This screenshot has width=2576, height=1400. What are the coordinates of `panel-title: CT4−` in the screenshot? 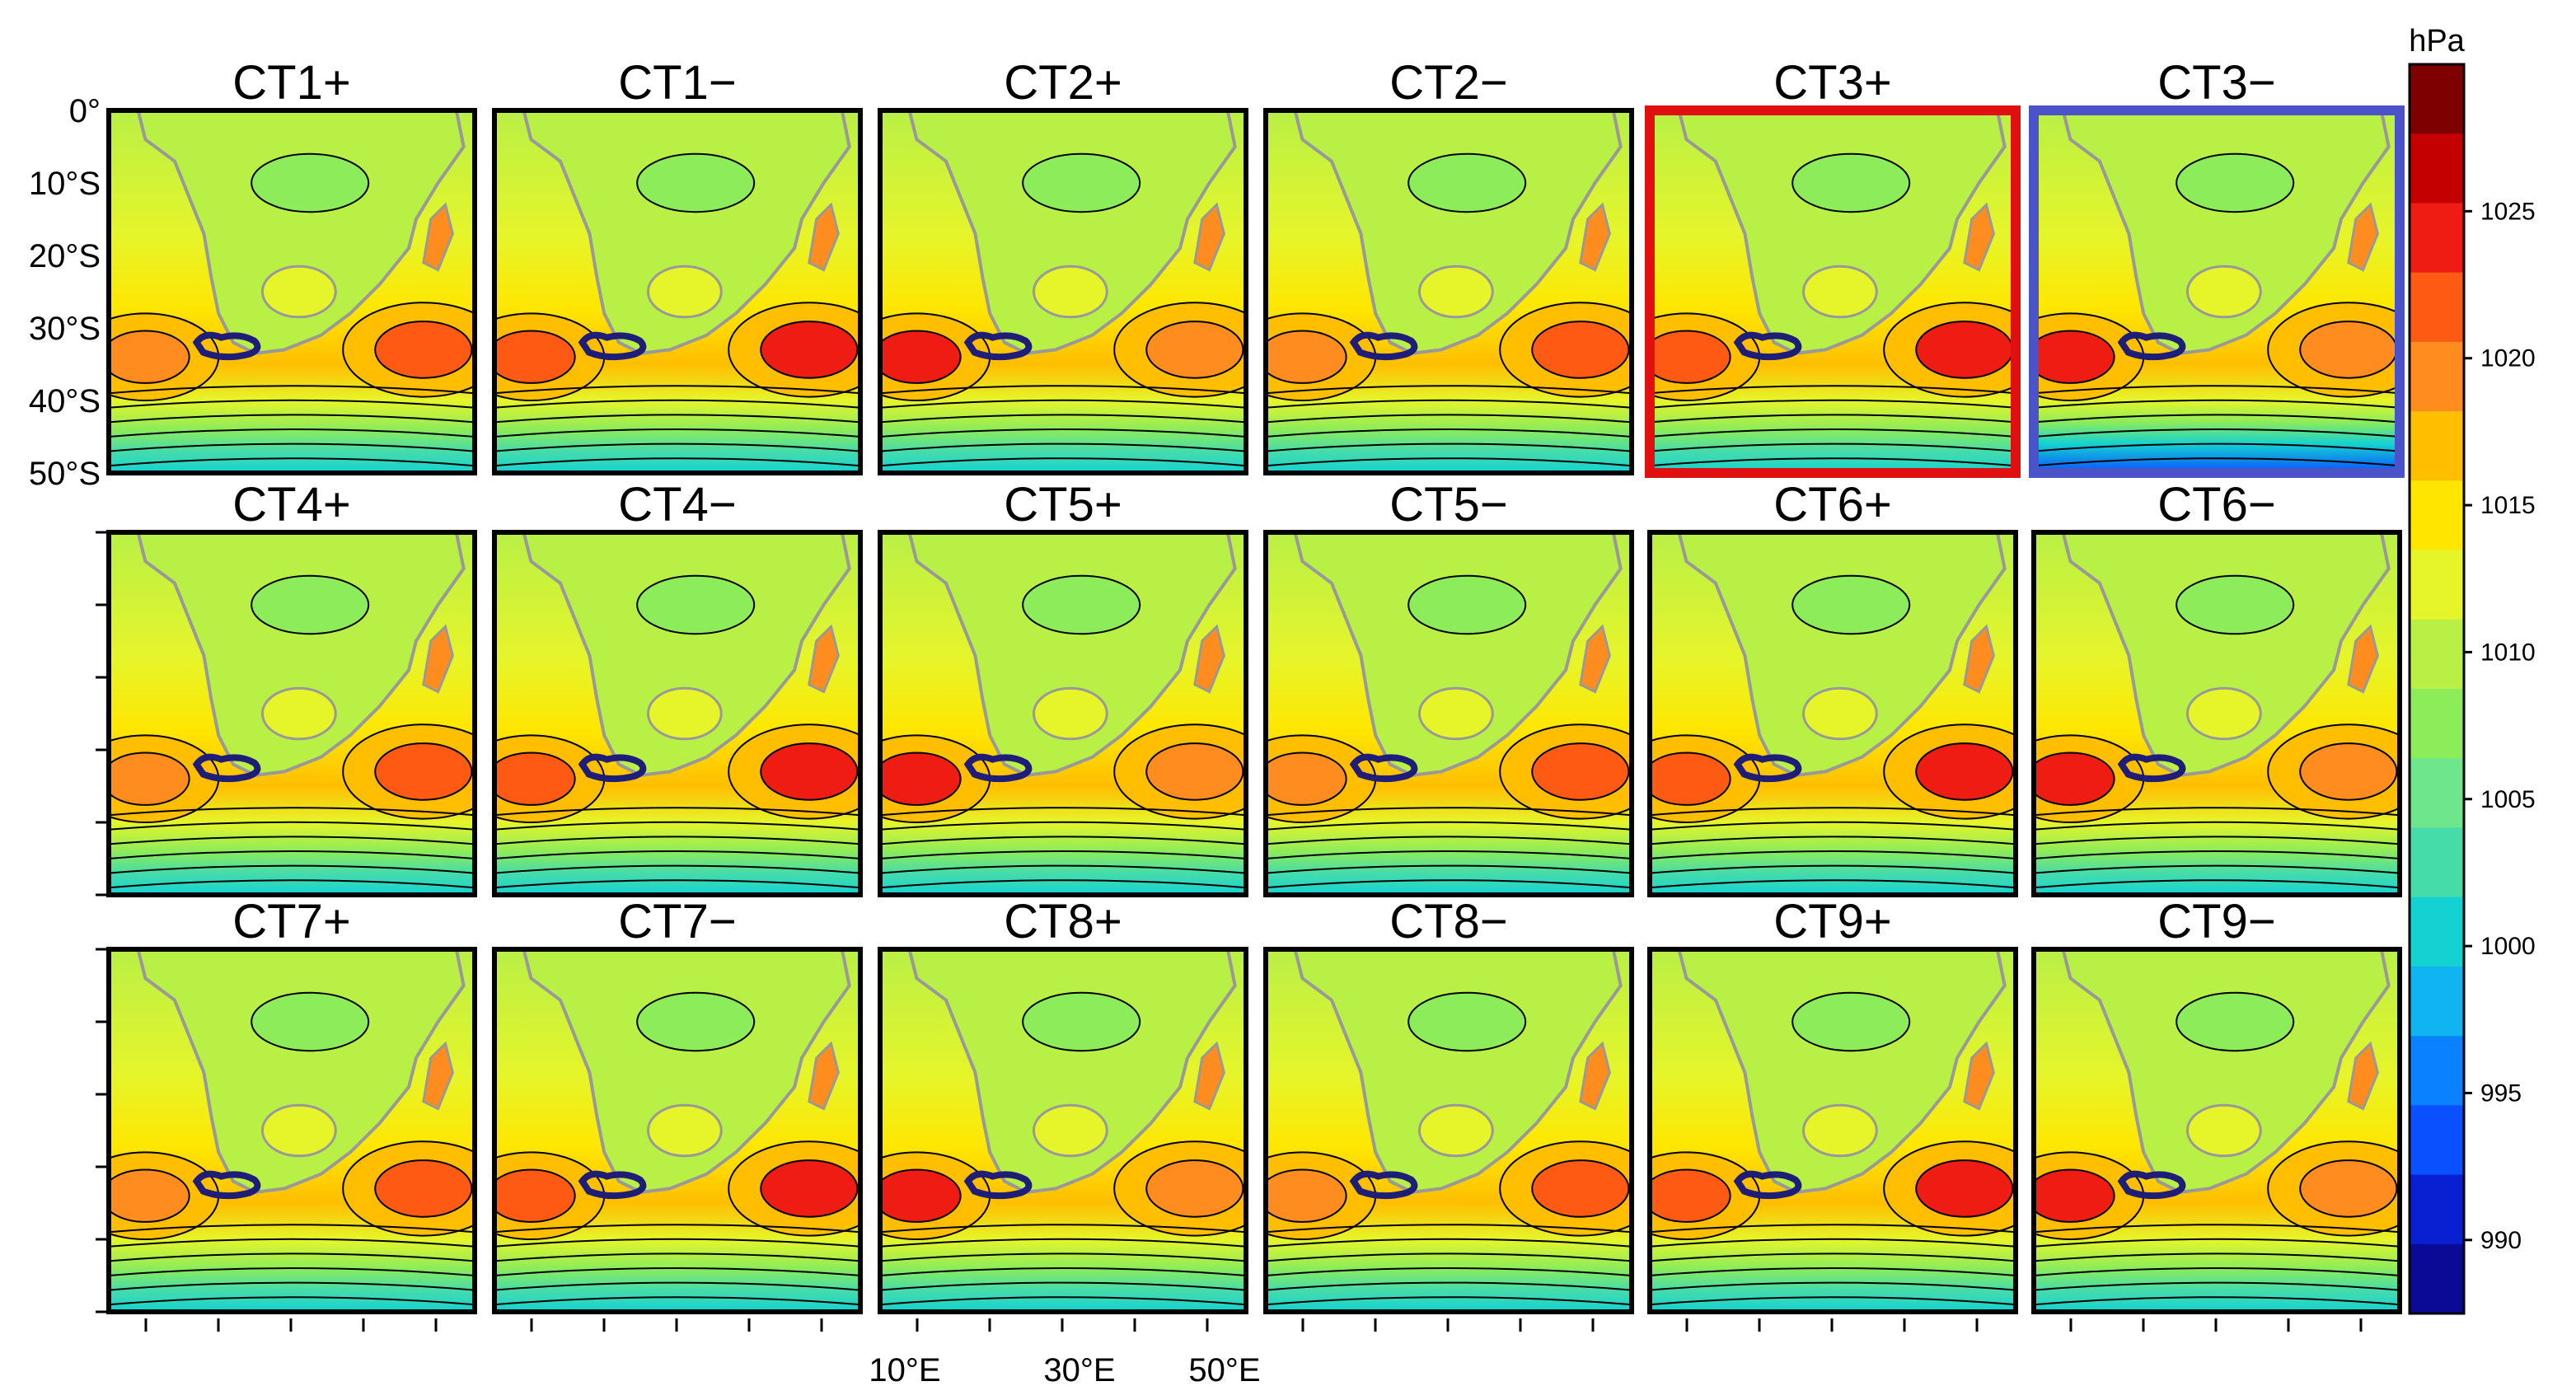 It's located at (677, 504).